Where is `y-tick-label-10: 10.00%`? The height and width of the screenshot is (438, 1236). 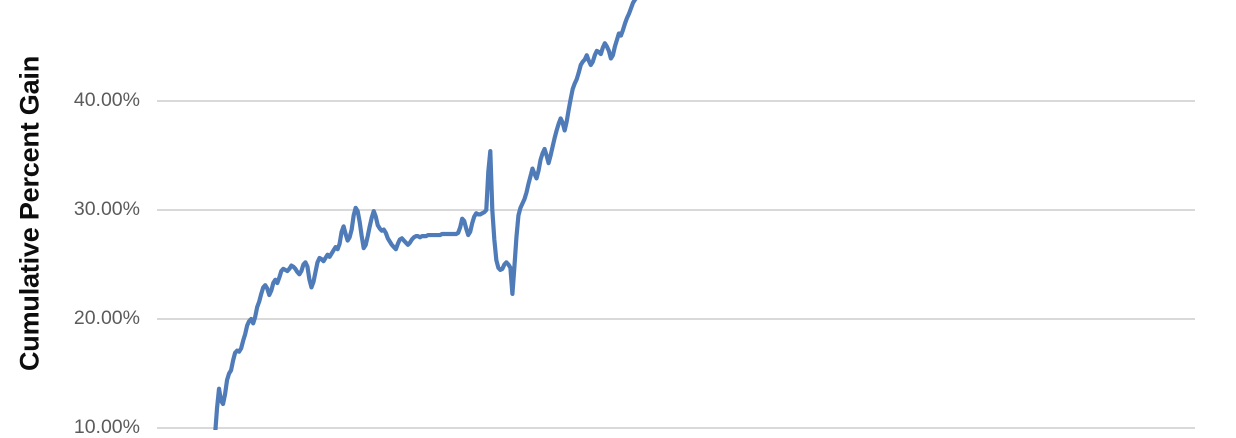
y-tick-label-10: 10.00% is located at coordinates (106, 427).